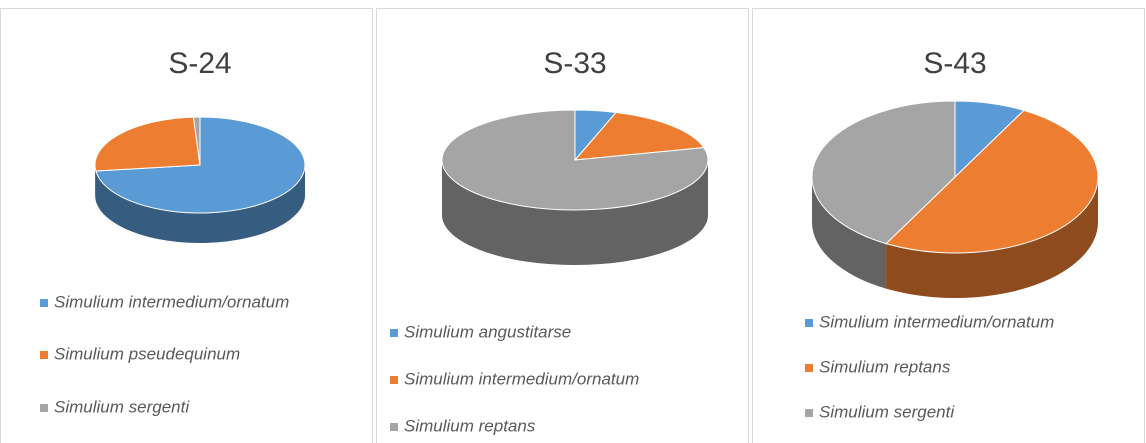 The height and width of the screenshot is (443, 1146). I want to click on chart-title: S-43, so click(954, 63).